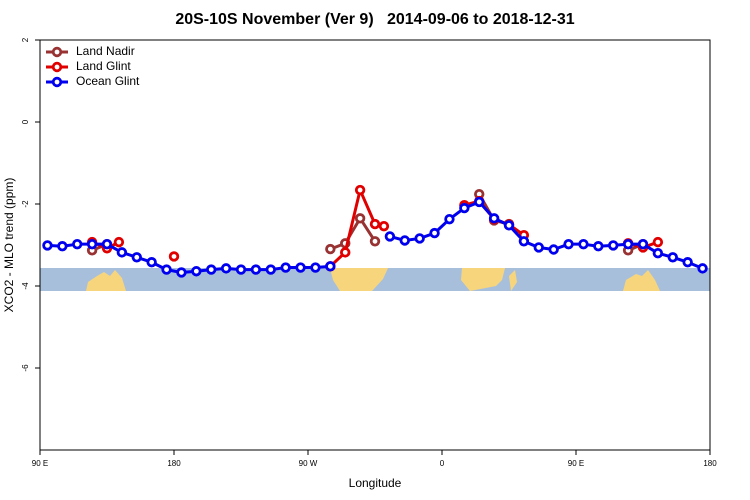 The width and height of the screenshot is (750, 500). Describe the element at coordinates (375, 483) in the screenshot. I see `x-axis-label: Longitude` at that location.